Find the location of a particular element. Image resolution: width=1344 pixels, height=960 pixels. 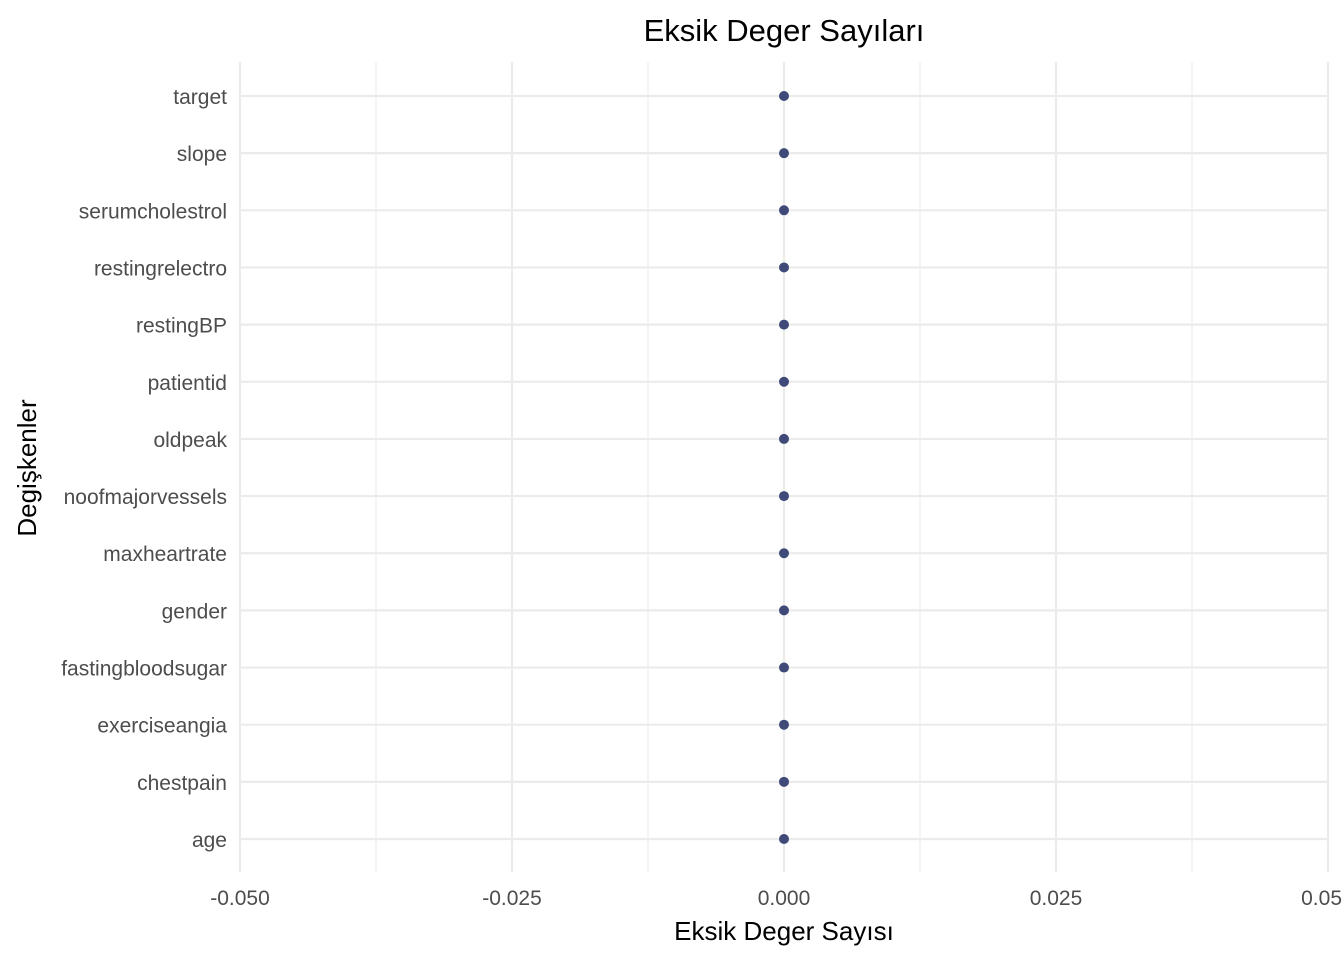

y-tick-label: target is located at coordinates (200, 97).